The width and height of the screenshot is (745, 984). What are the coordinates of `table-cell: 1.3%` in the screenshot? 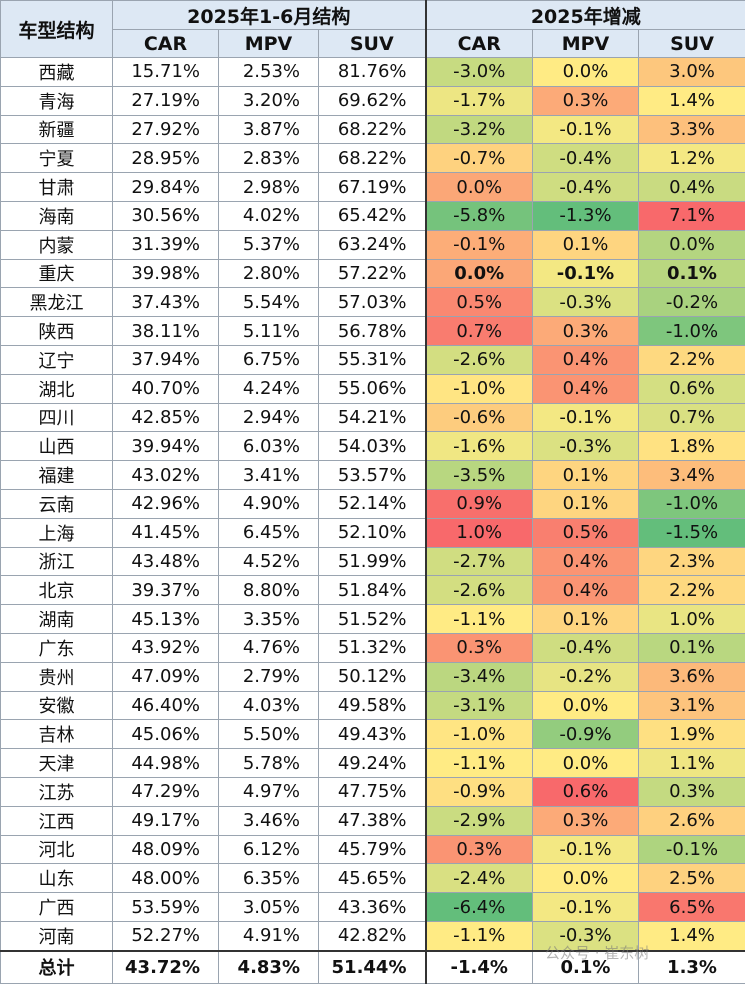 It's located at (692, 967).